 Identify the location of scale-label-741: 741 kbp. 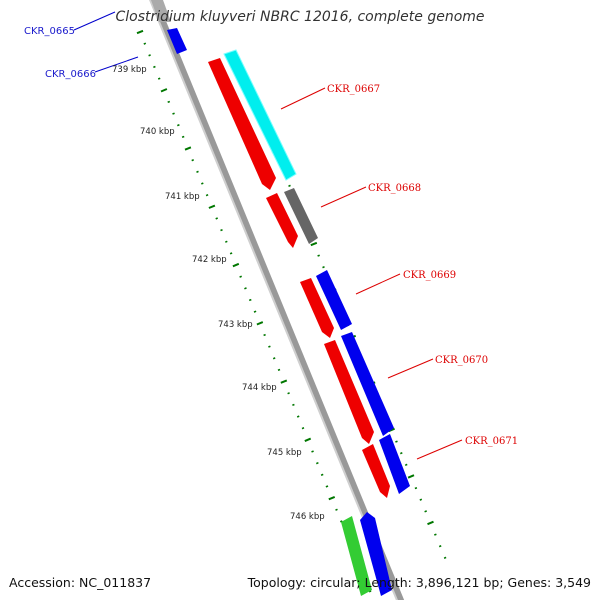
(182, 197).